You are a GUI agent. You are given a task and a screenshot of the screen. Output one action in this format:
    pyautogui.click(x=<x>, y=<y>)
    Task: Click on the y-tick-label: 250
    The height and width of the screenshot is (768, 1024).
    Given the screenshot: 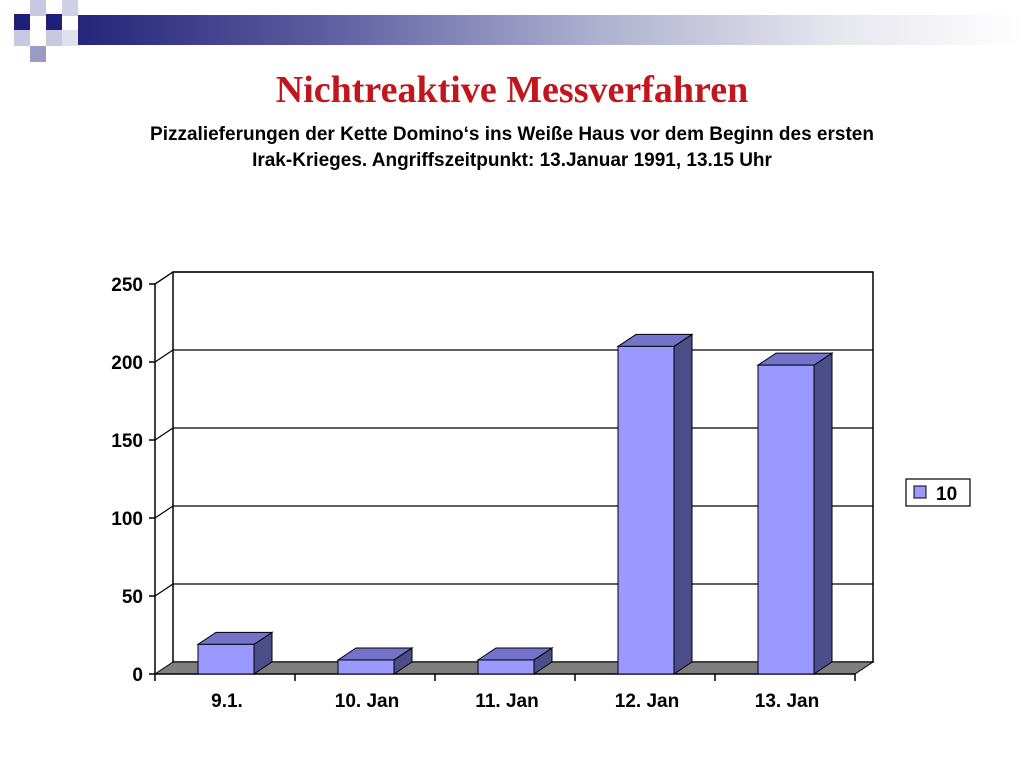 What is the action you would take?
    pyautogui.click(x=127, y=285)
    